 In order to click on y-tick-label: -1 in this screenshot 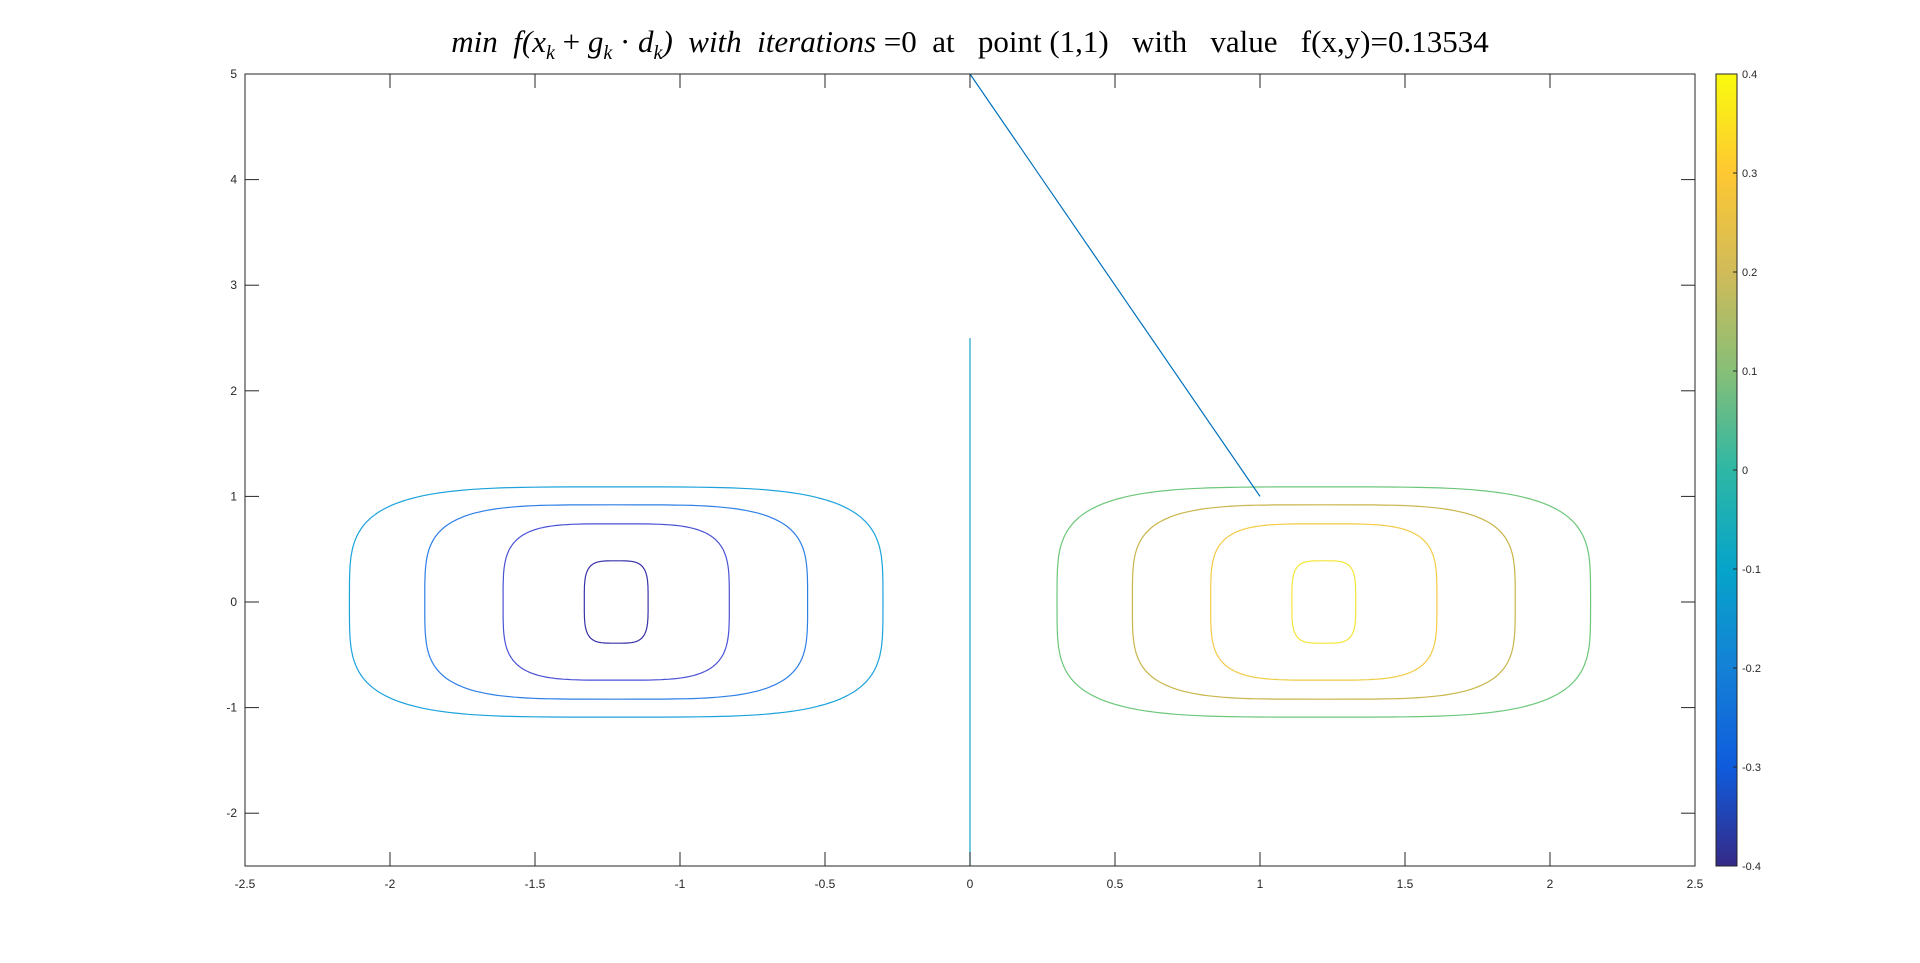, I will do `click(231, 708)`.